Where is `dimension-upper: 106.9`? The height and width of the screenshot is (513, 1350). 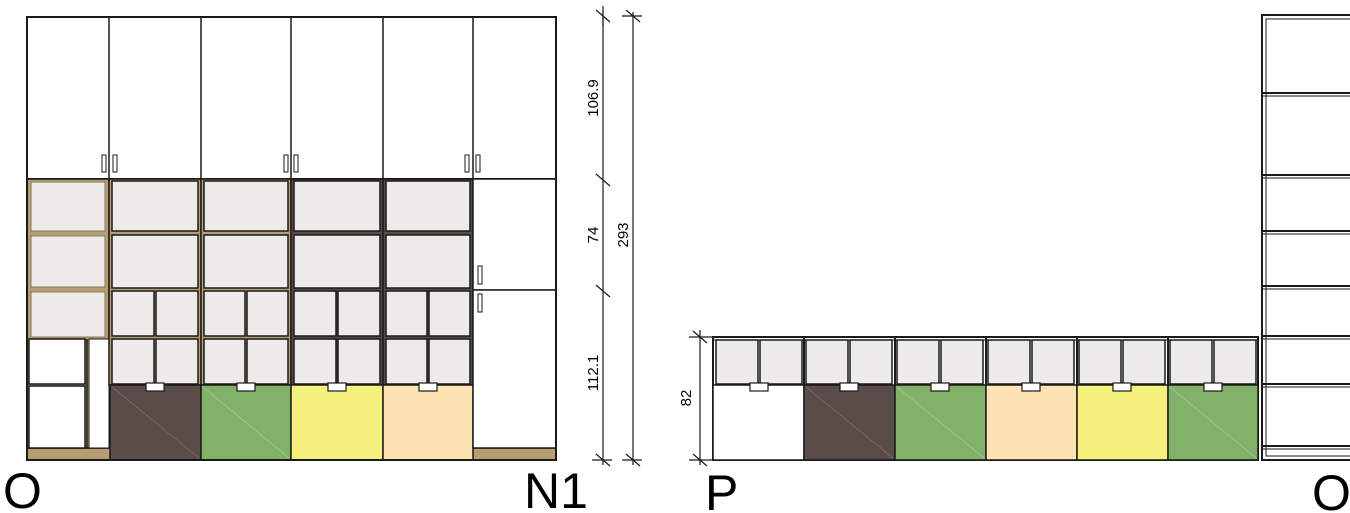
dimension-upper: 106.9 is located at coordinates (593, 98).